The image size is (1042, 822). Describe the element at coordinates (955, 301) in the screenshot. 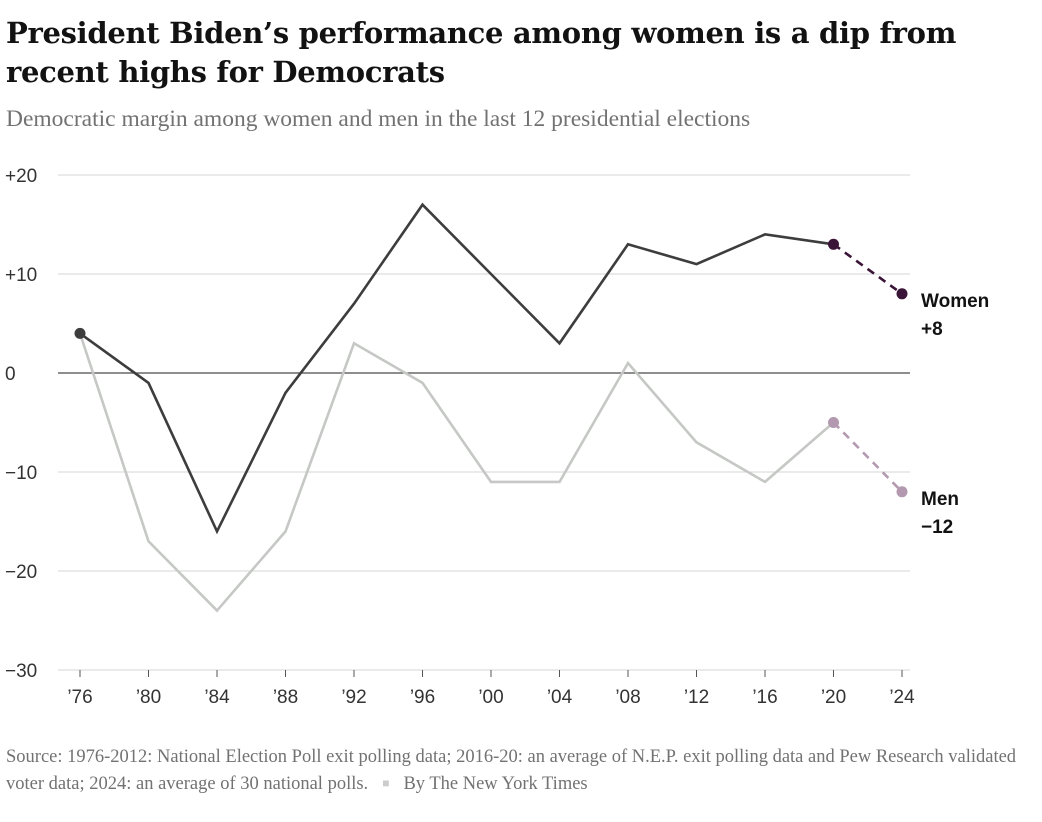

I see `women-series-label: Women` at that location.